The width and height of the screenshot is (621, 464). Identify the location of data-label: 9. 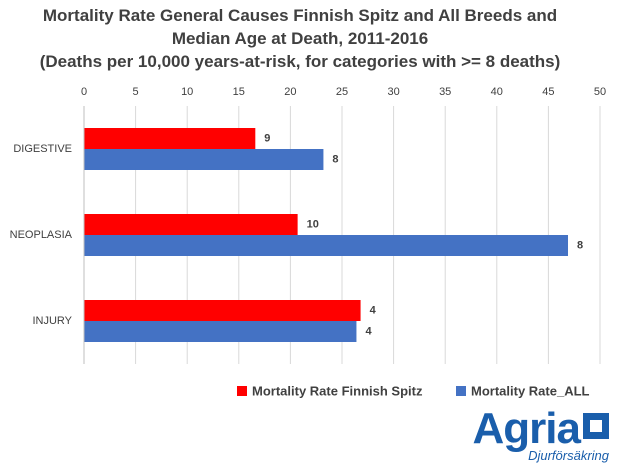
(267, 138).